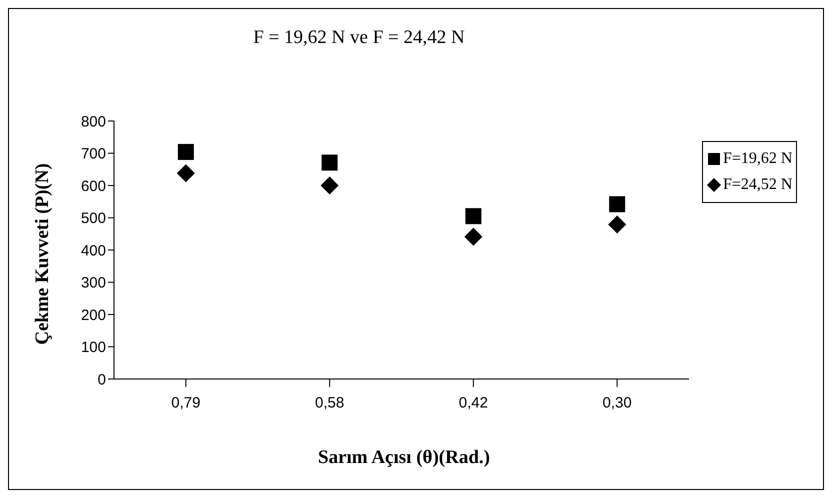 The image size is (832, 498). Describe the element at coordinates (404, 458) in the screenshot. I see `x-axis-title: Sarım Açısı (θ)(Rad.)` at that location.